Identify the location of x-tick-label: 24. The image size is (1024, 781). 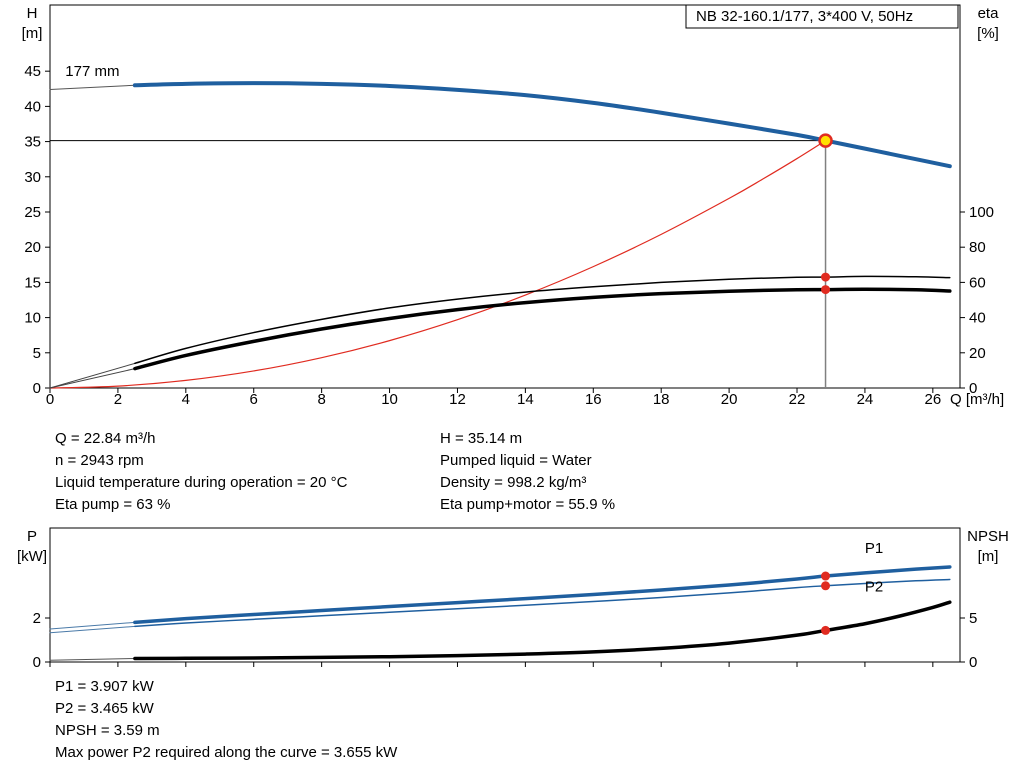
(865, 399).